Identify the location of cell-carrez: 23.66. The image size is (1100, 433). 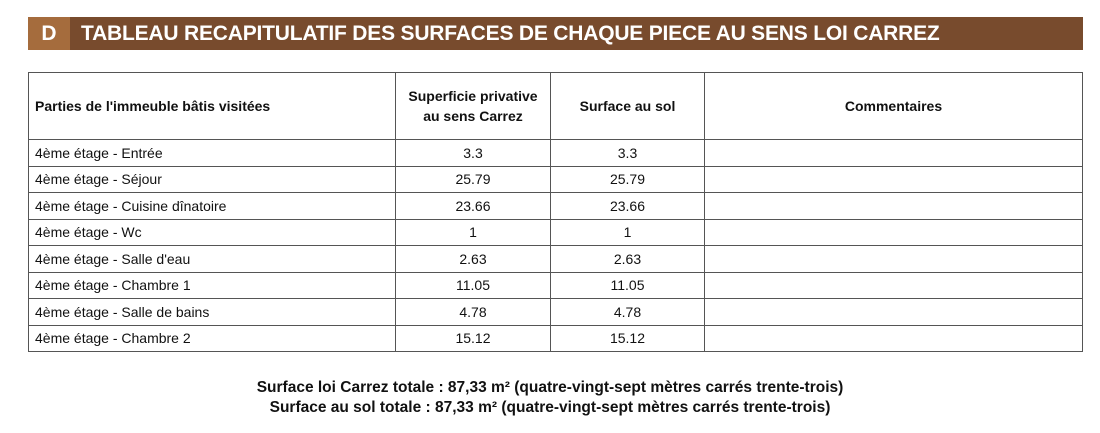
(473, 206).